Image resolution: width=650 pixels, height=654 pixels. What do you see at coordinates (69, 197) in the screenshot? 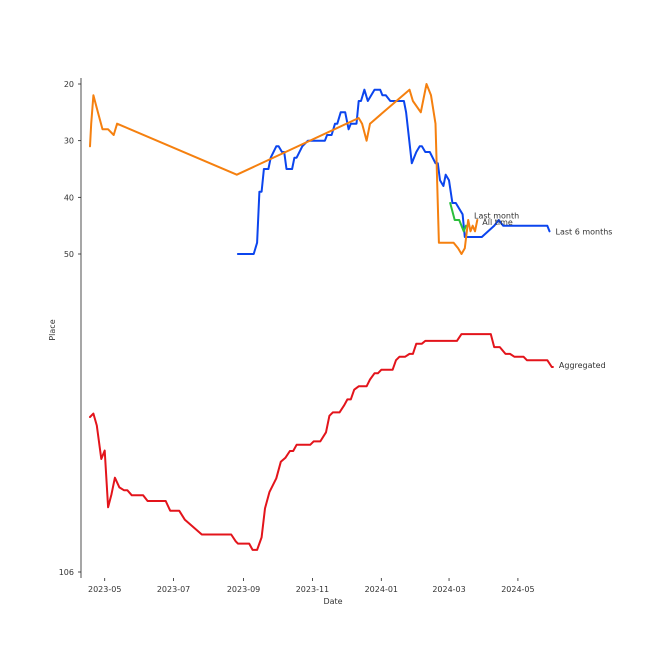
I see `y-tick-label: 40` at bounding box center [69, 197].